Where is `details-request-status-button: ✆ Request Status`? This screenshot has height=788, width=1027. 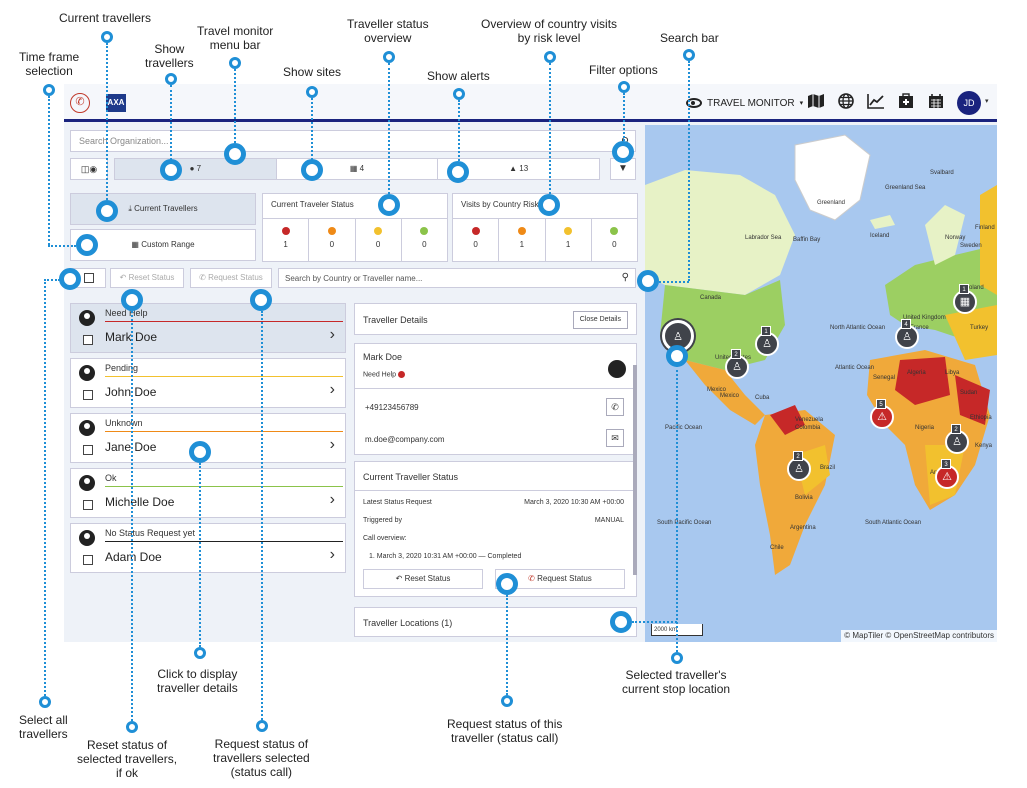 details-request-status-button: ✆ Request Status is located at coordinates (560, 579).